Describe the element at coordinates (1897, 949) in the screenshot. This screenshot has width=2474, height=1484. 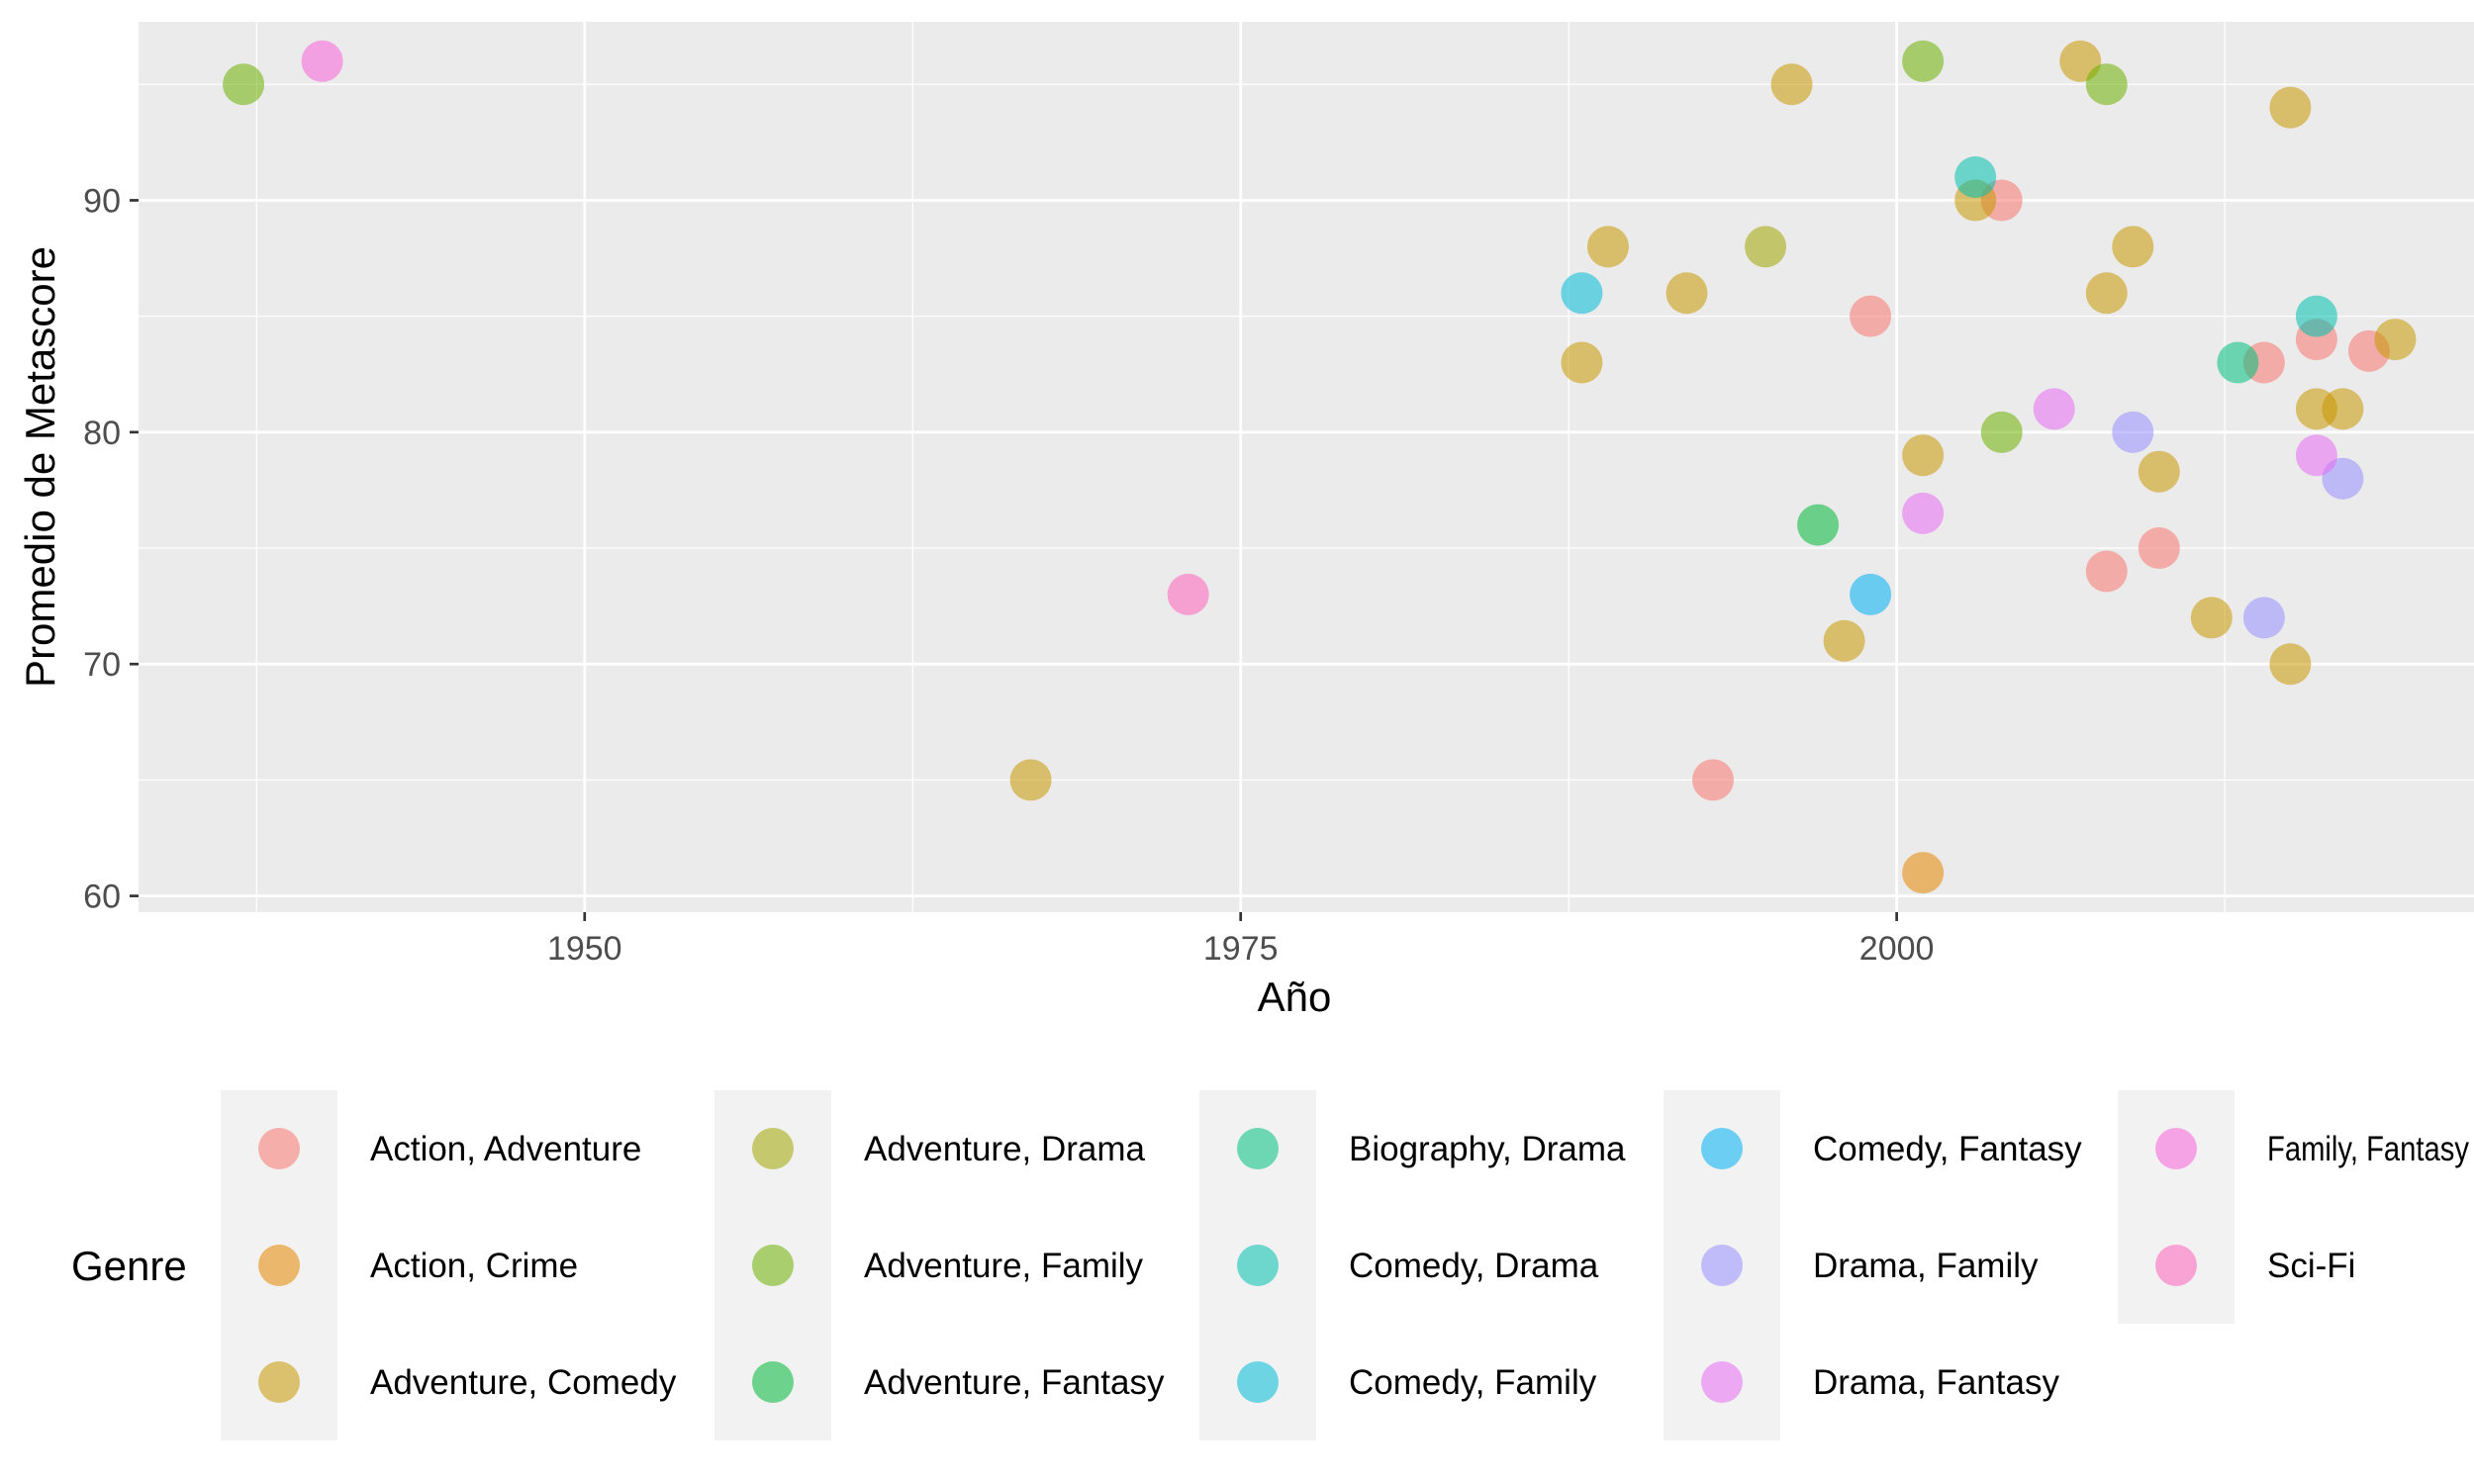
I see `x-tick-label: 2000` at that location.